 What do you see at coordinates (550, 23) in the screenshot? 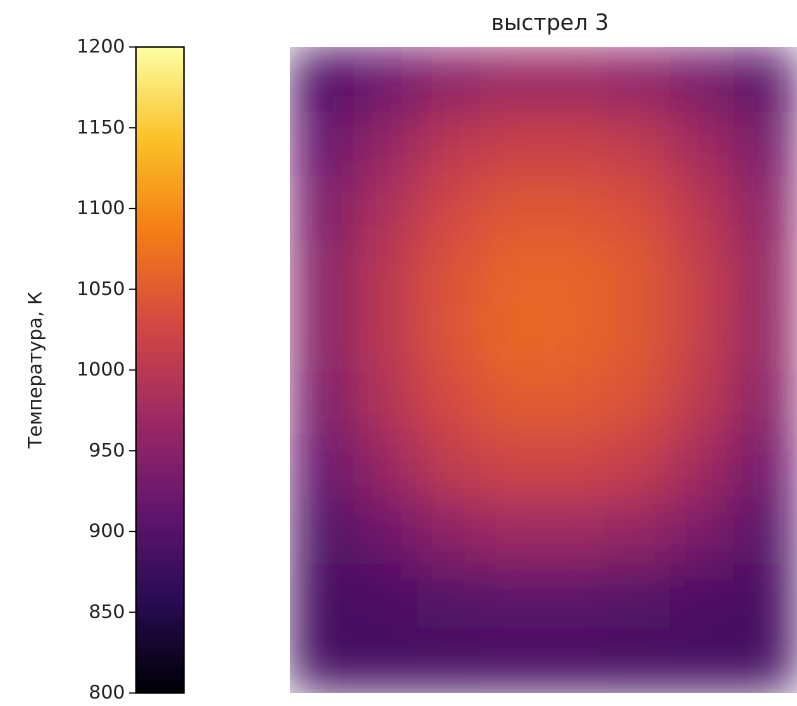
I see `chart-title: выстрел 3` at bounding box center [550, 23].